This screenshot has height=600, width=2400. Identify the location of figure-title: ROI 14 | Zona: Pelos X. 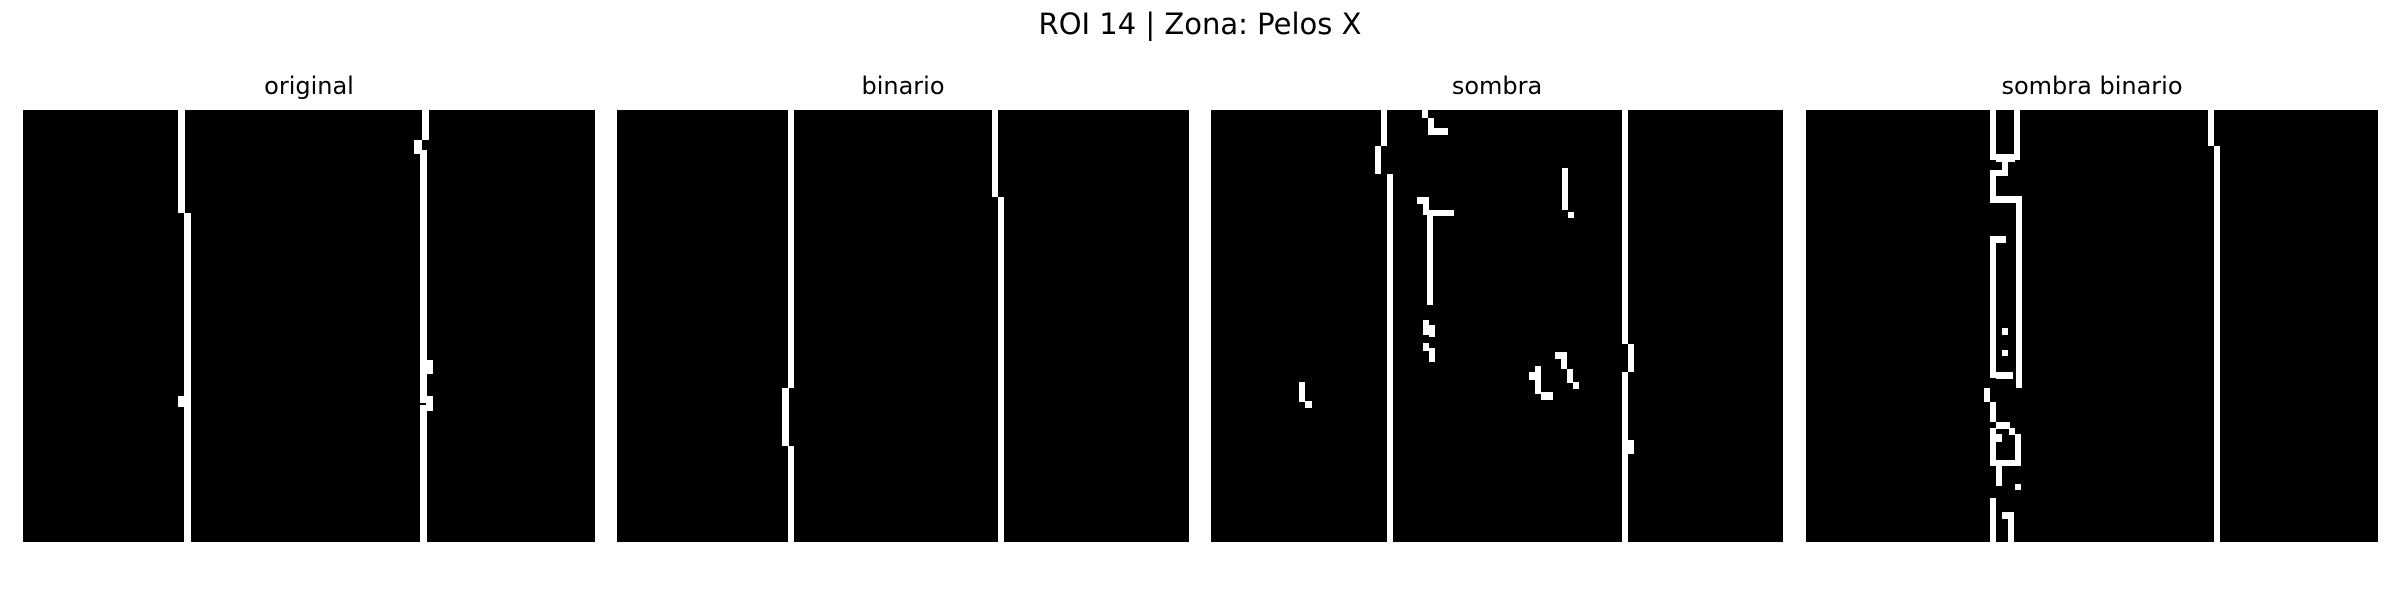
(1200, 24).